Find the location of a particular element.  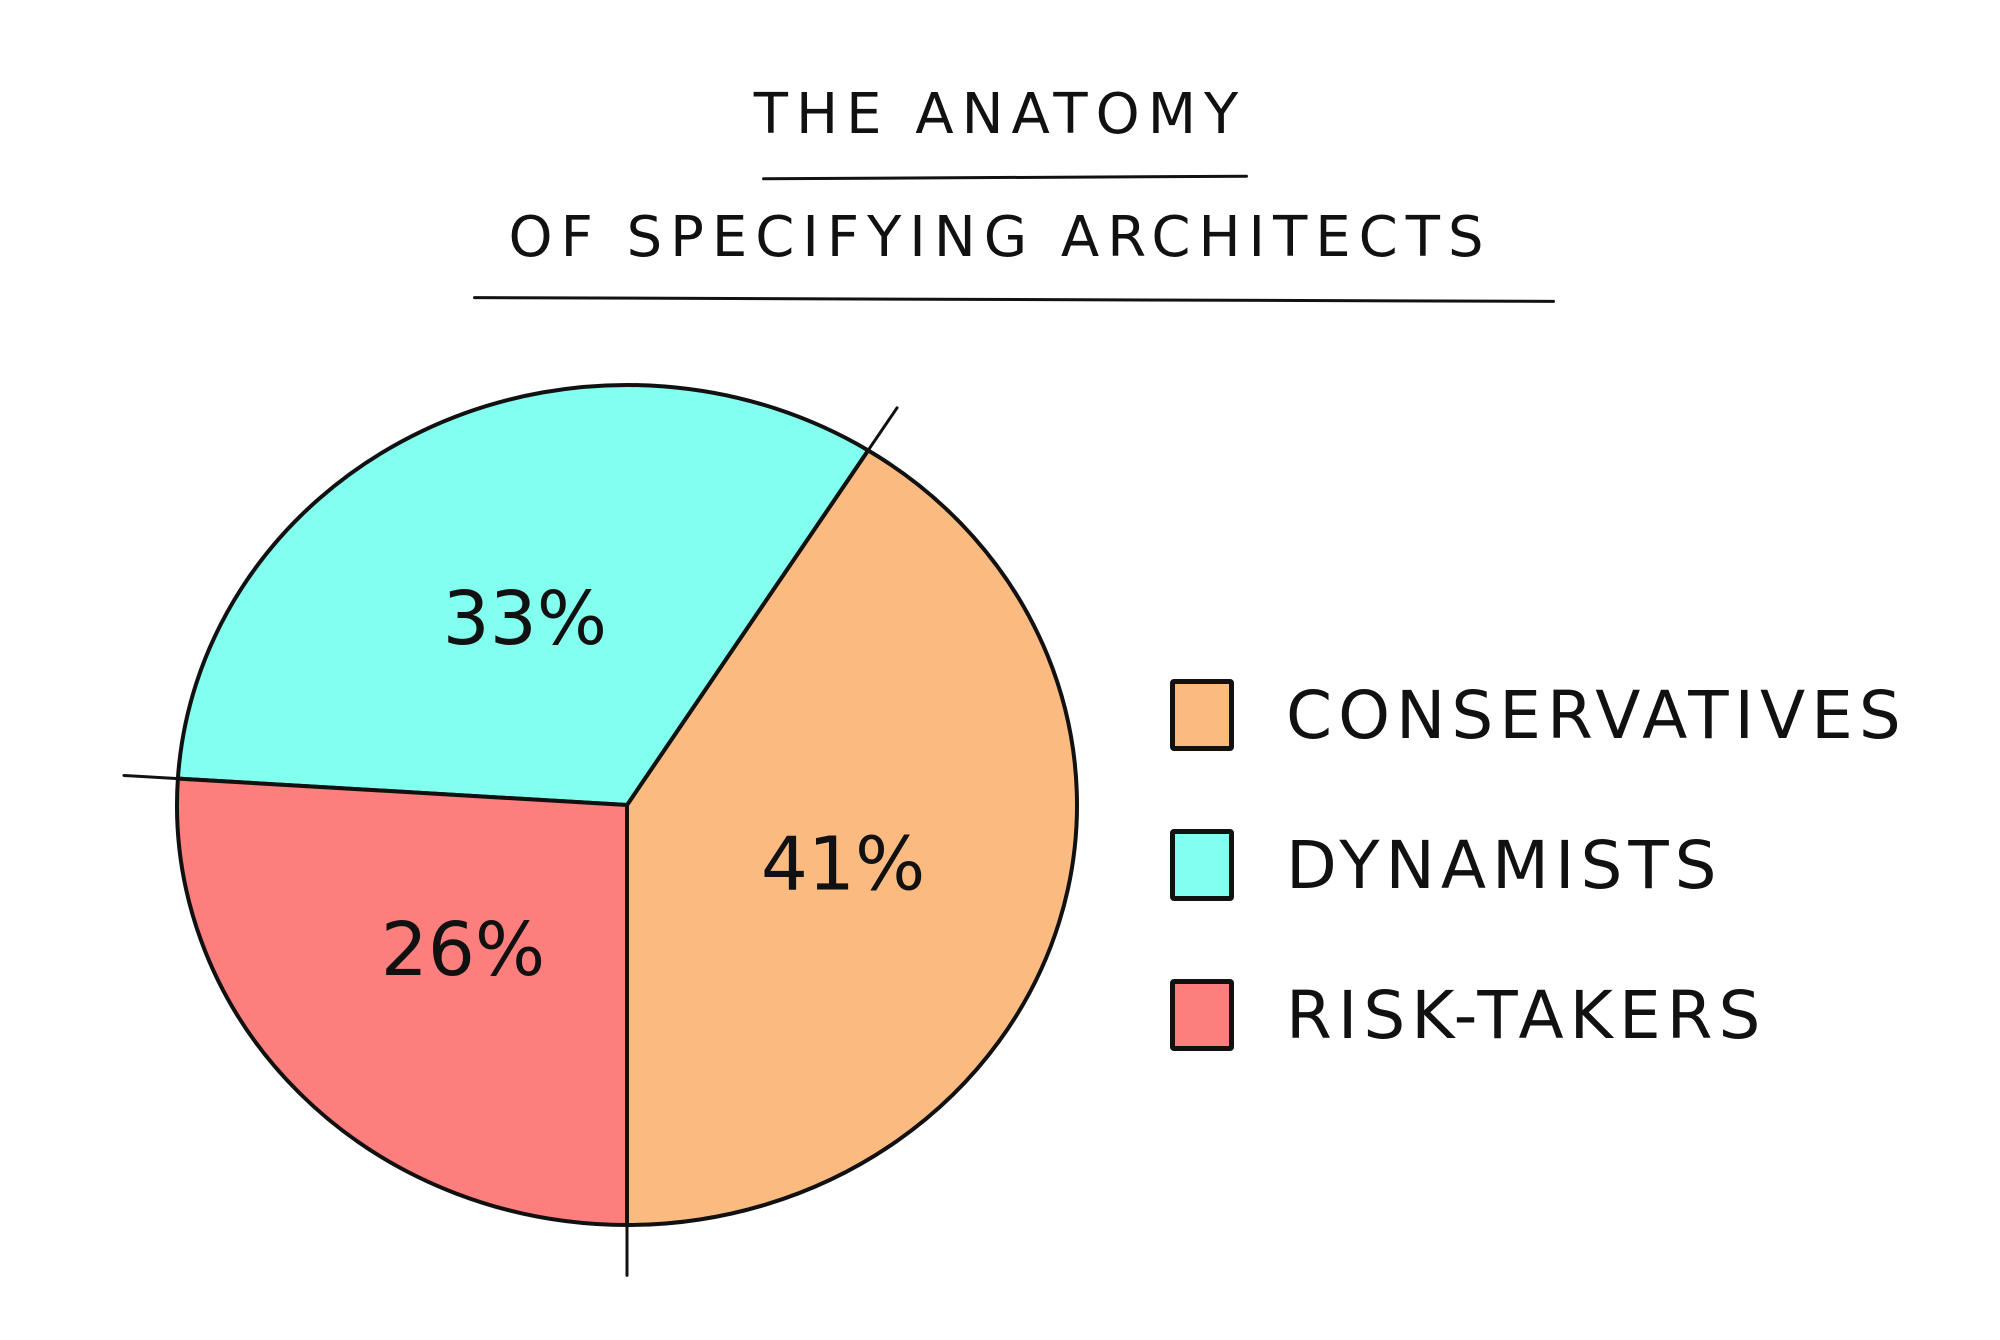

pie-slice-dynamists is located at coordinates (523, 595).